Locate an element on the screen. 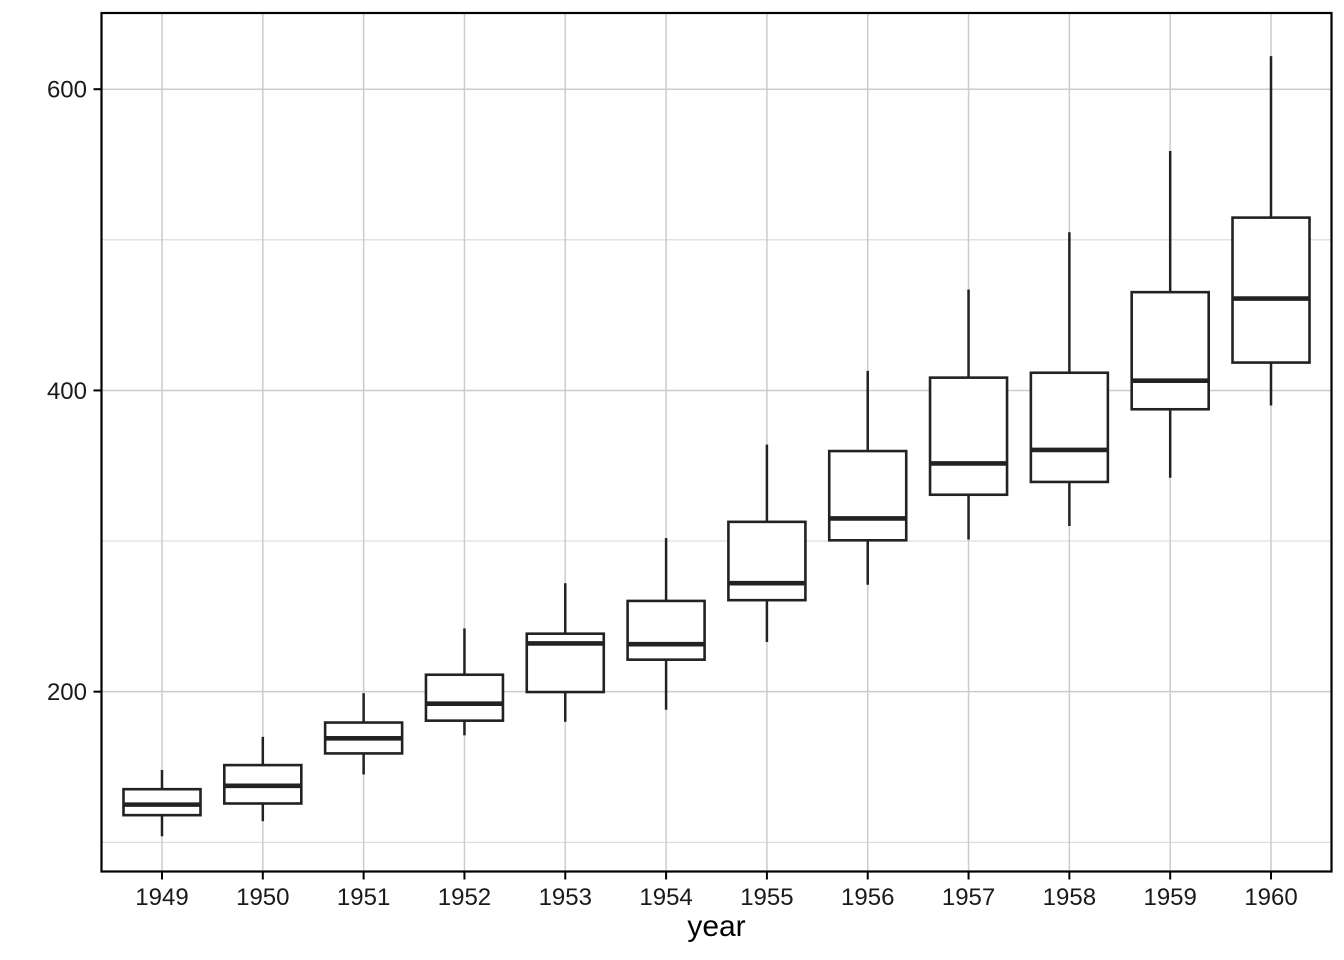  x-tick-label: 1957 is located at coordinates (968, 897).